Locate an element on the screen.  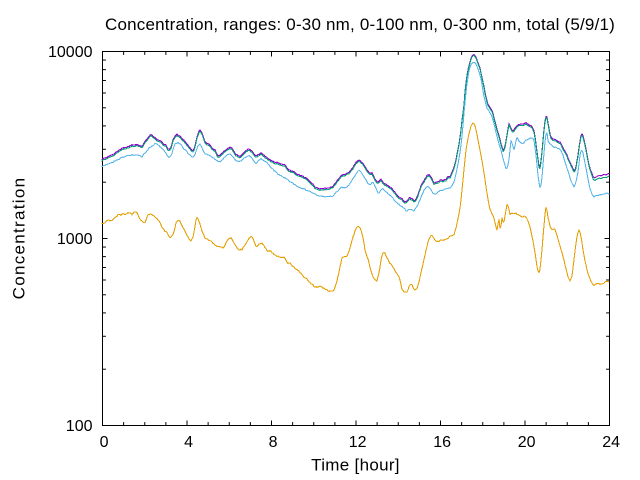
svg-text: 20 is located at coordinates (527, 442).